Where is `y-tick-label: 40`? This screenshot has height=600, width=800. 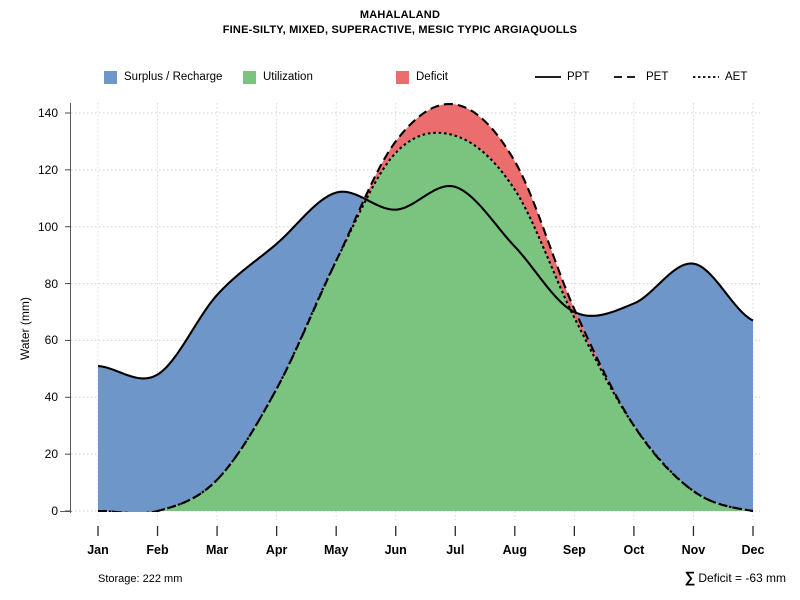
y-tick-label: 40 is located at coordinates (51, 397).